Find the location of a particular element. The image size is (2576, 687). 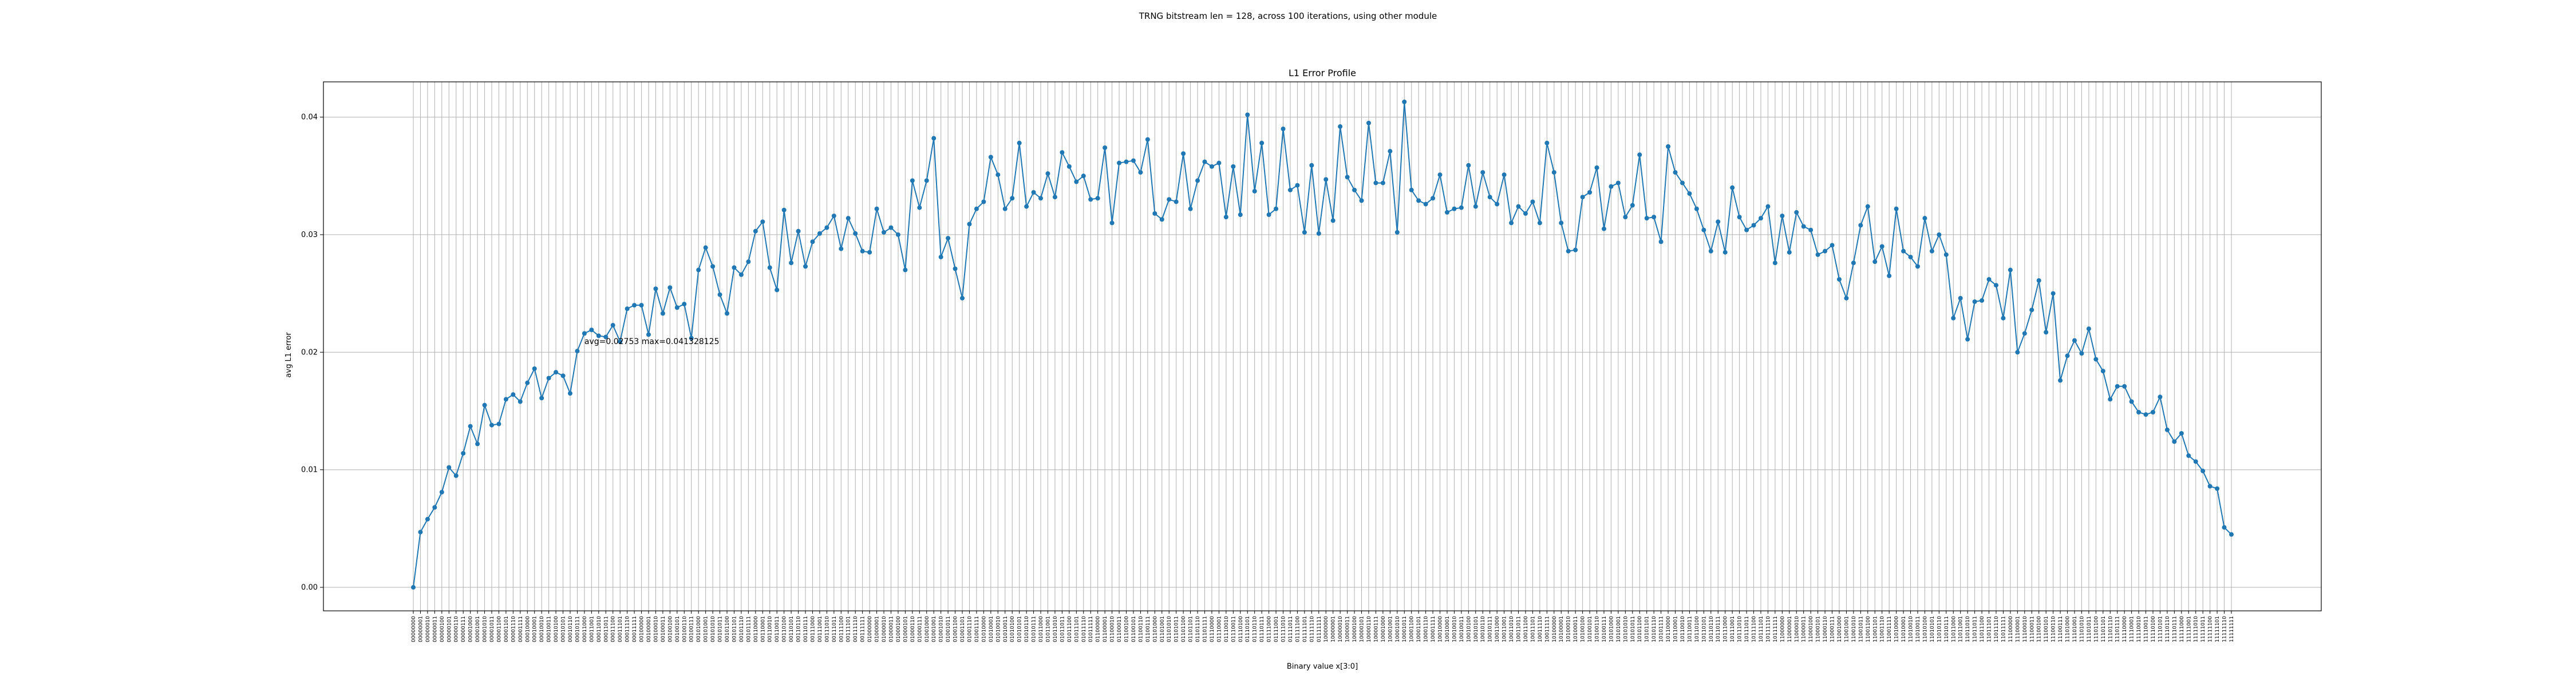

x-tick-label: 00101101 is located at coordinates (734, 629).